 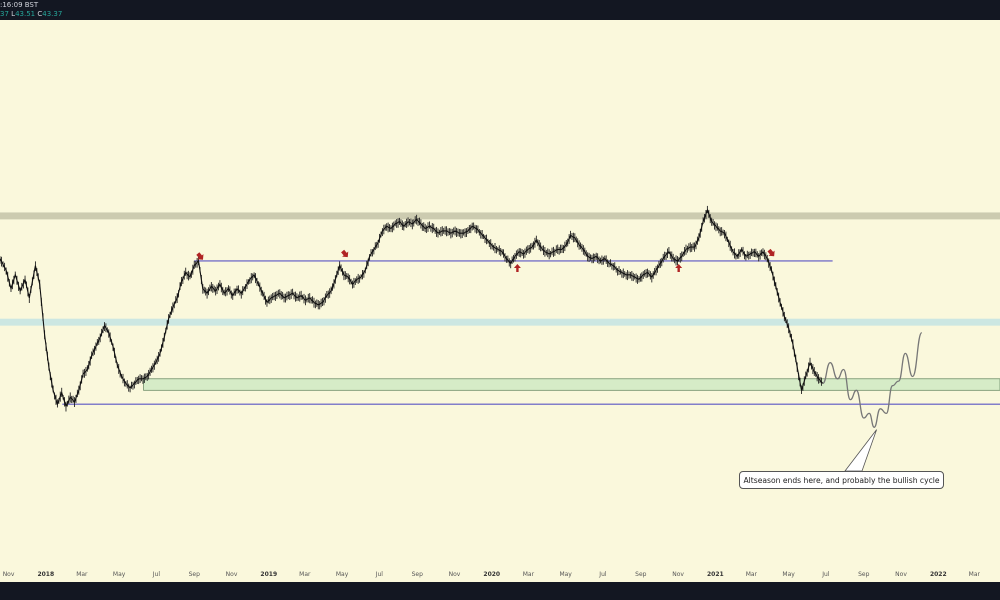 What do you see at coordinates (45, 574) in the screenshot?
I see `x-axis-tick-label: 2018` at bounding box center [45, 574].